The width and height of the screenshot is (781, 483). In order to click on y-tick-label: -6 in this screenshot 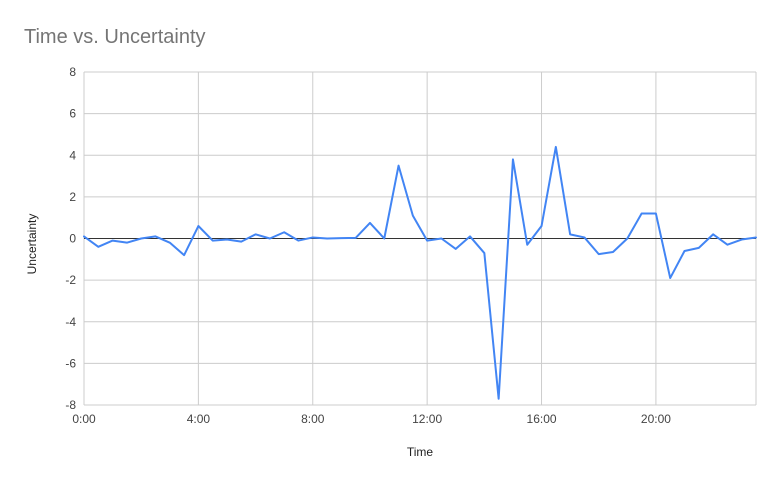, I will do `click(70, 363)`.